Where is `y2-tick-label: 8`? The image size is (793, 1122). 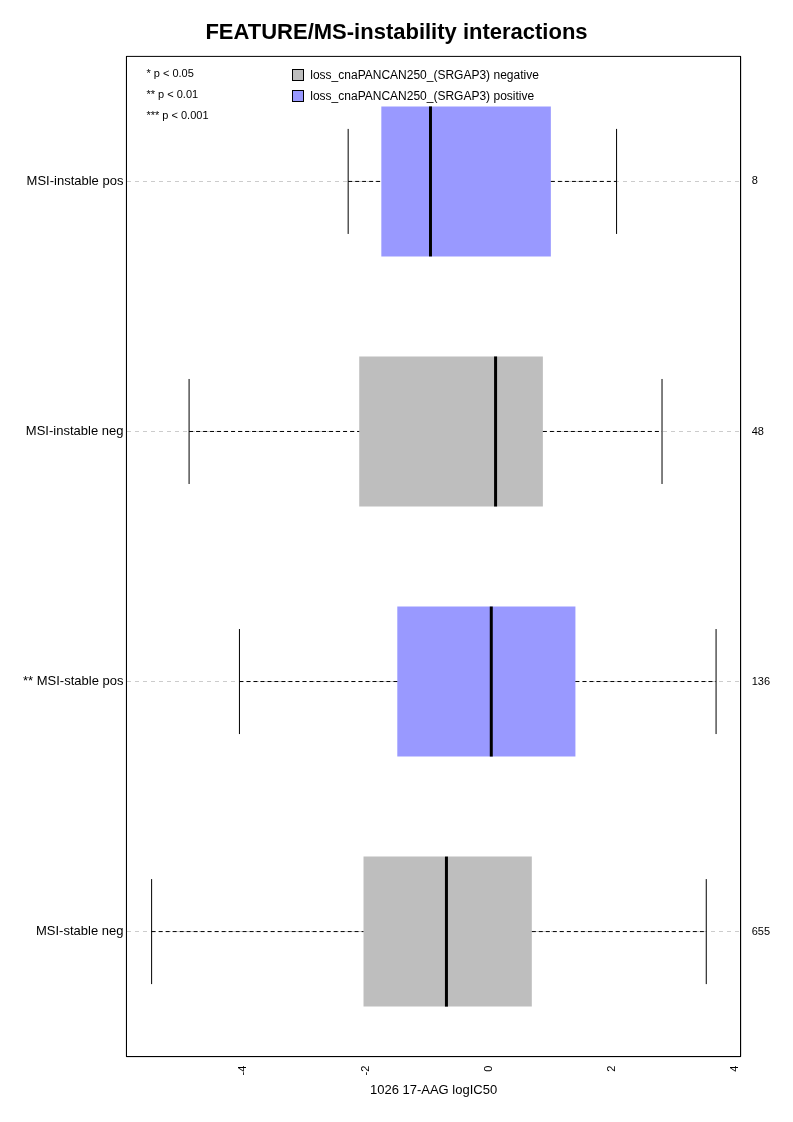 y2-tick-label: 8 is located at coordinates (754, 180).